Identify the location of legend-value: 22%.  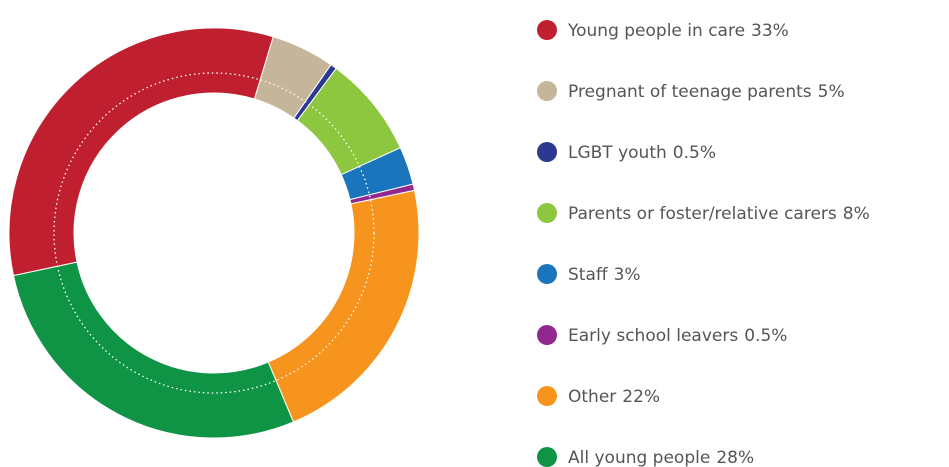
(641, 397).